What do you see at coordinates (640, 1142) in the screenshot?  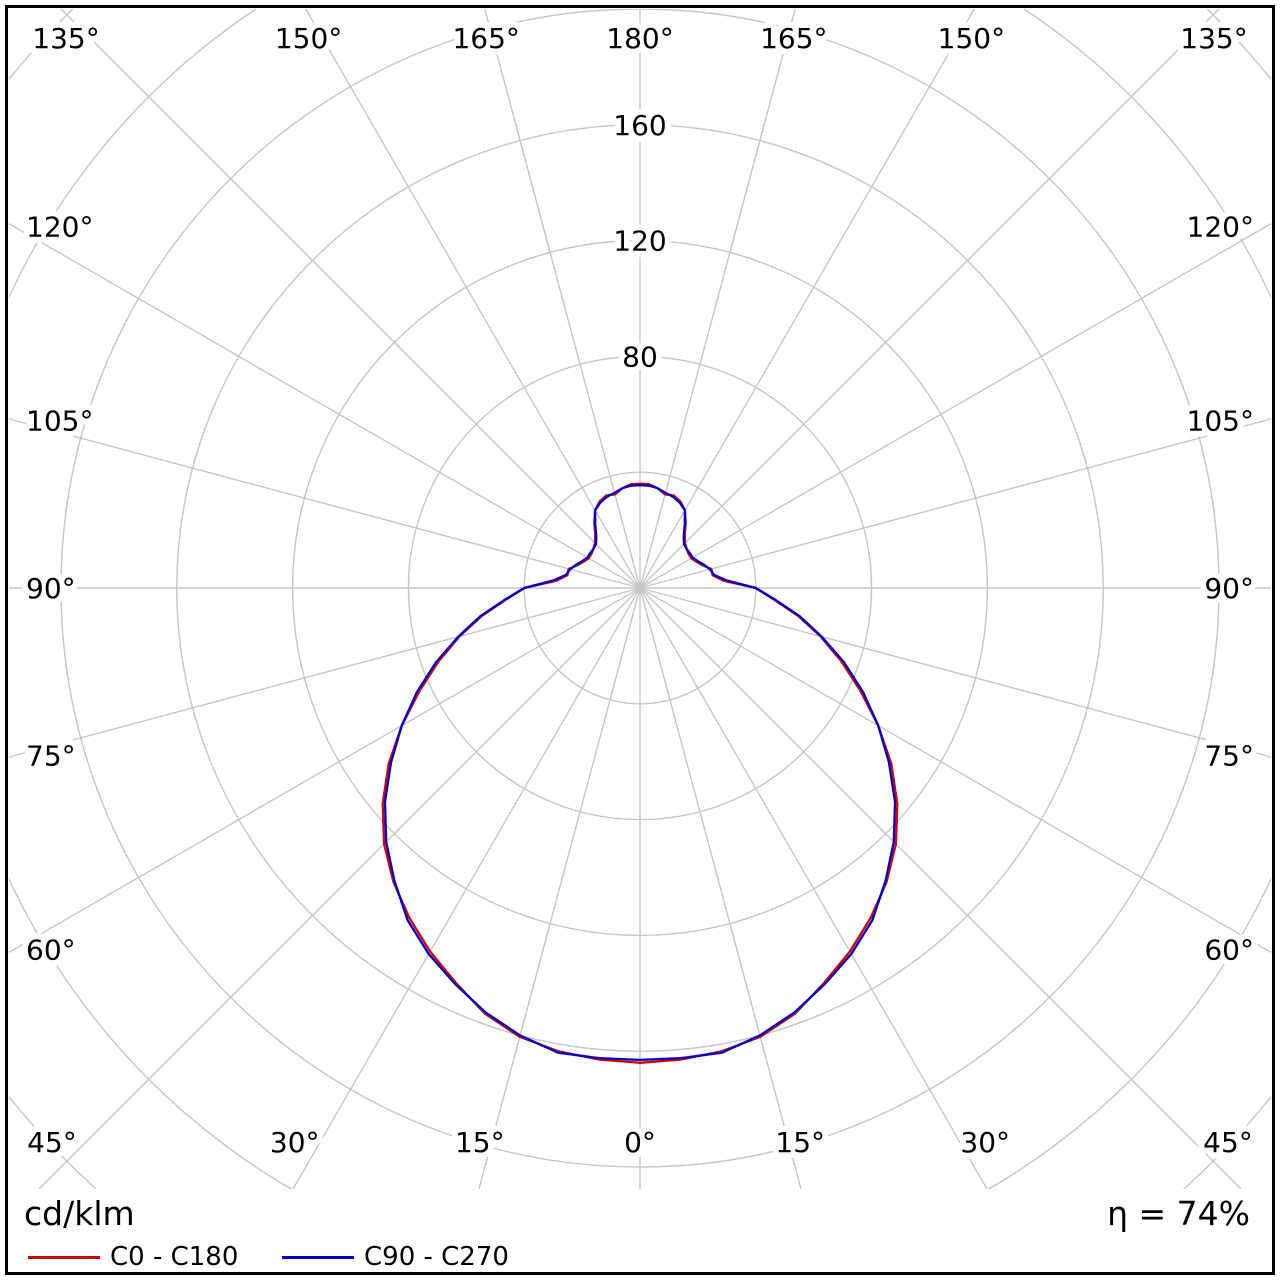 I see `angle-label: 0°` at bounding box center [640, 1142].